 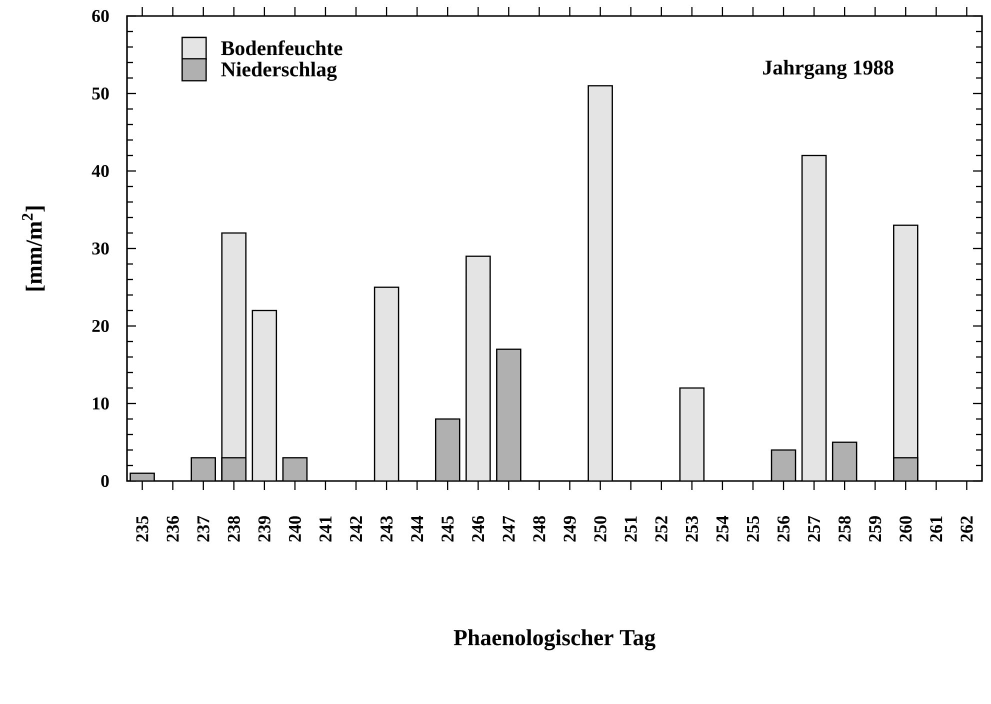 I want to click on y-tick-label: 40, so click(x=100, y=171).